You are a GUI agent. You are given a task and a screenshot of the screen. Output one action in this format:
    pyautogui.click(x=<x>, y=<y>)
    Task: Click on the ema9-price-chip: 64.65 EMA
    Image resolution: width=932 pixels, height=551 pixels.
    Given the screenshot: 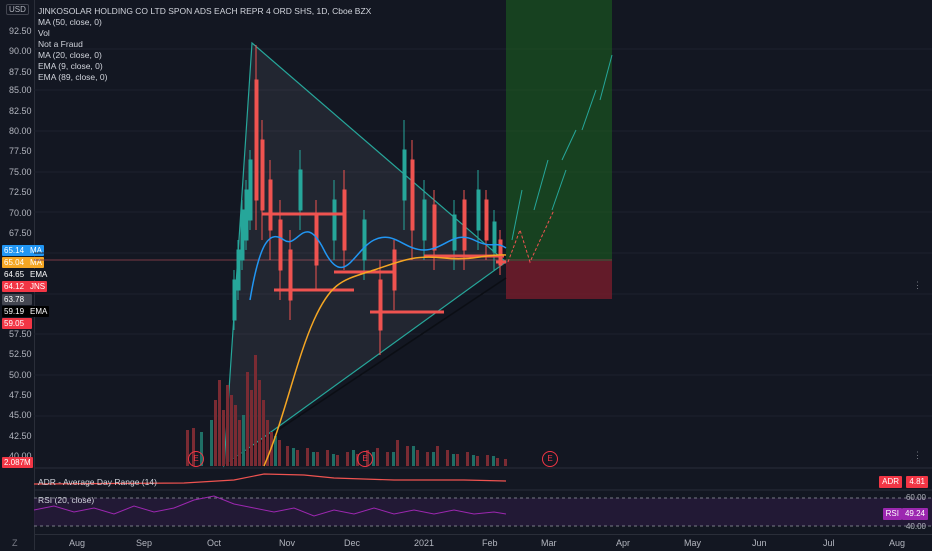 What is the action you would take?
    pyautogui.click(x=26, y=274)
    